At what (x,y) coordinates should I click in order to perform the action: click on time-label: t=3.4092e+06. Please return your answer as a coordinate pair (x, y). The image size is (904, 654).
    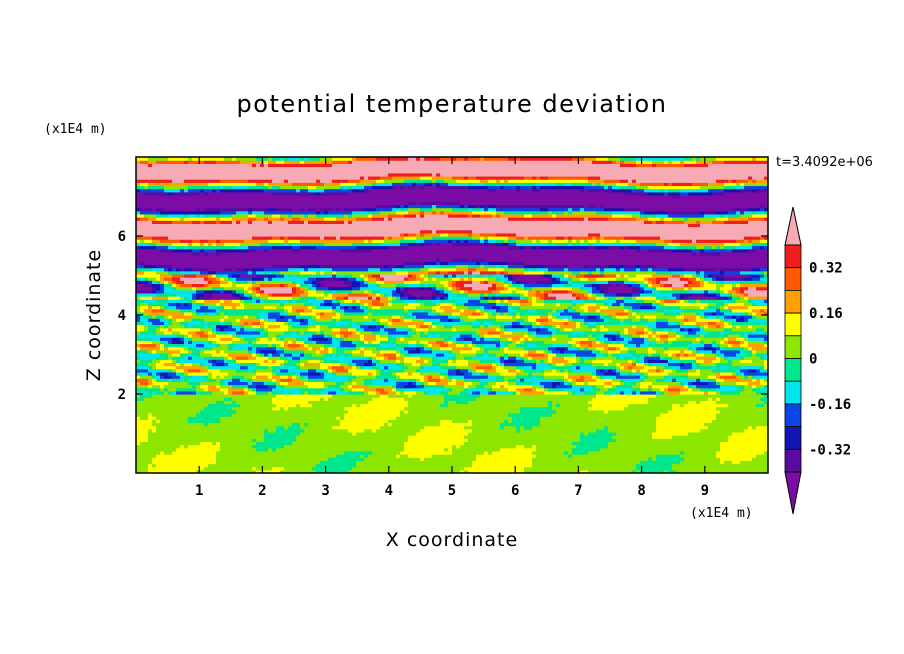
    Looking at the image, I should click on (824, 162).